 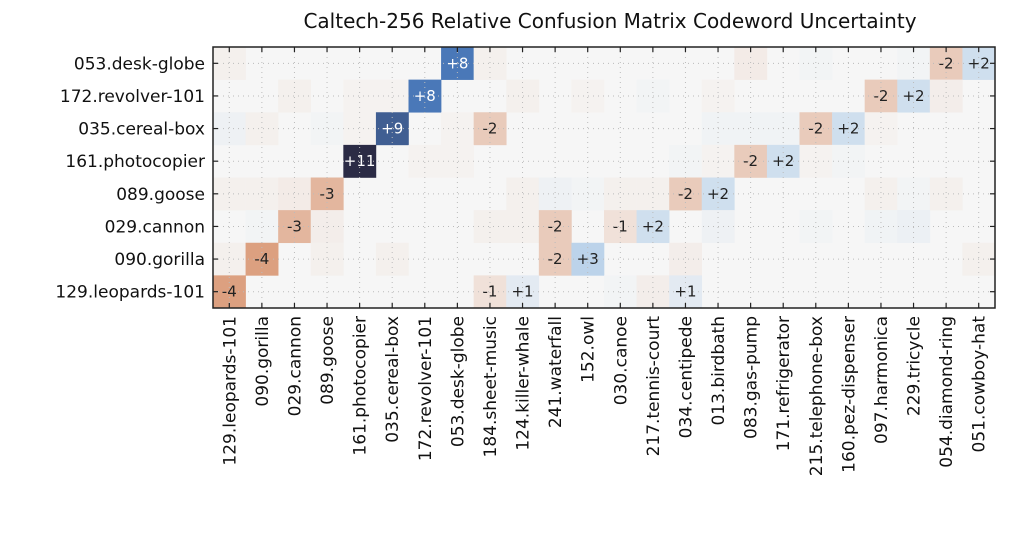 I want to click on x-tick-label: 215.telephone-box, so click(x=817, y=396).